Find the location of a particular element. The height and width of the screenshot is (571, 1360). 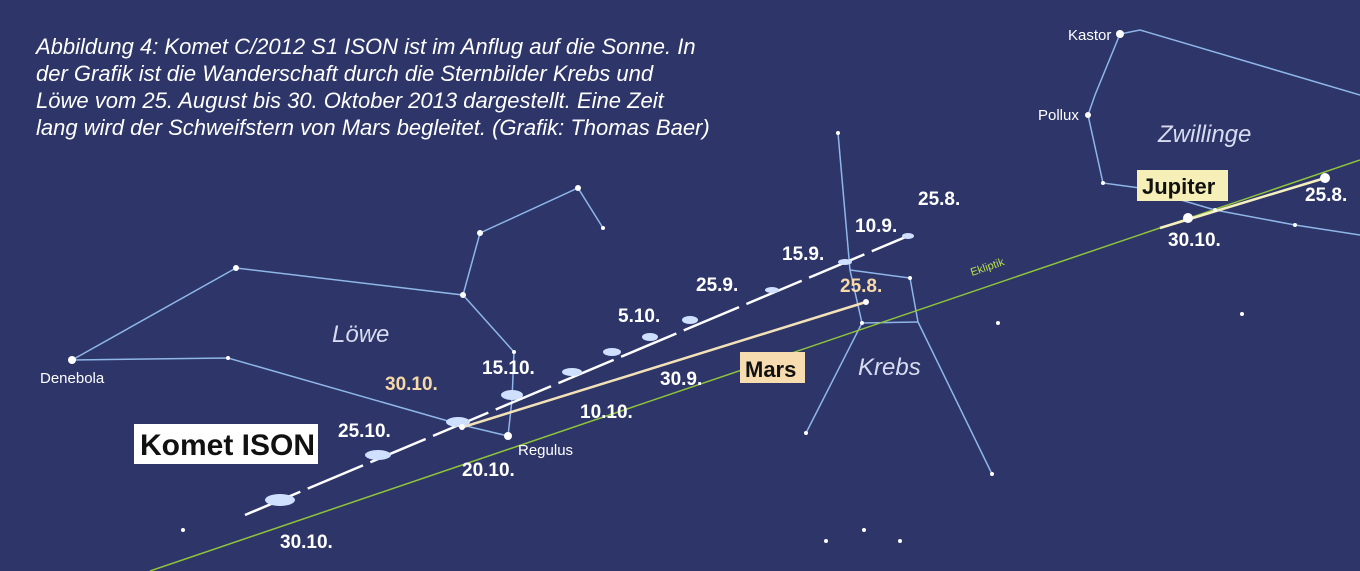

date-label: 25.10. is located at coordinates (364, 431).